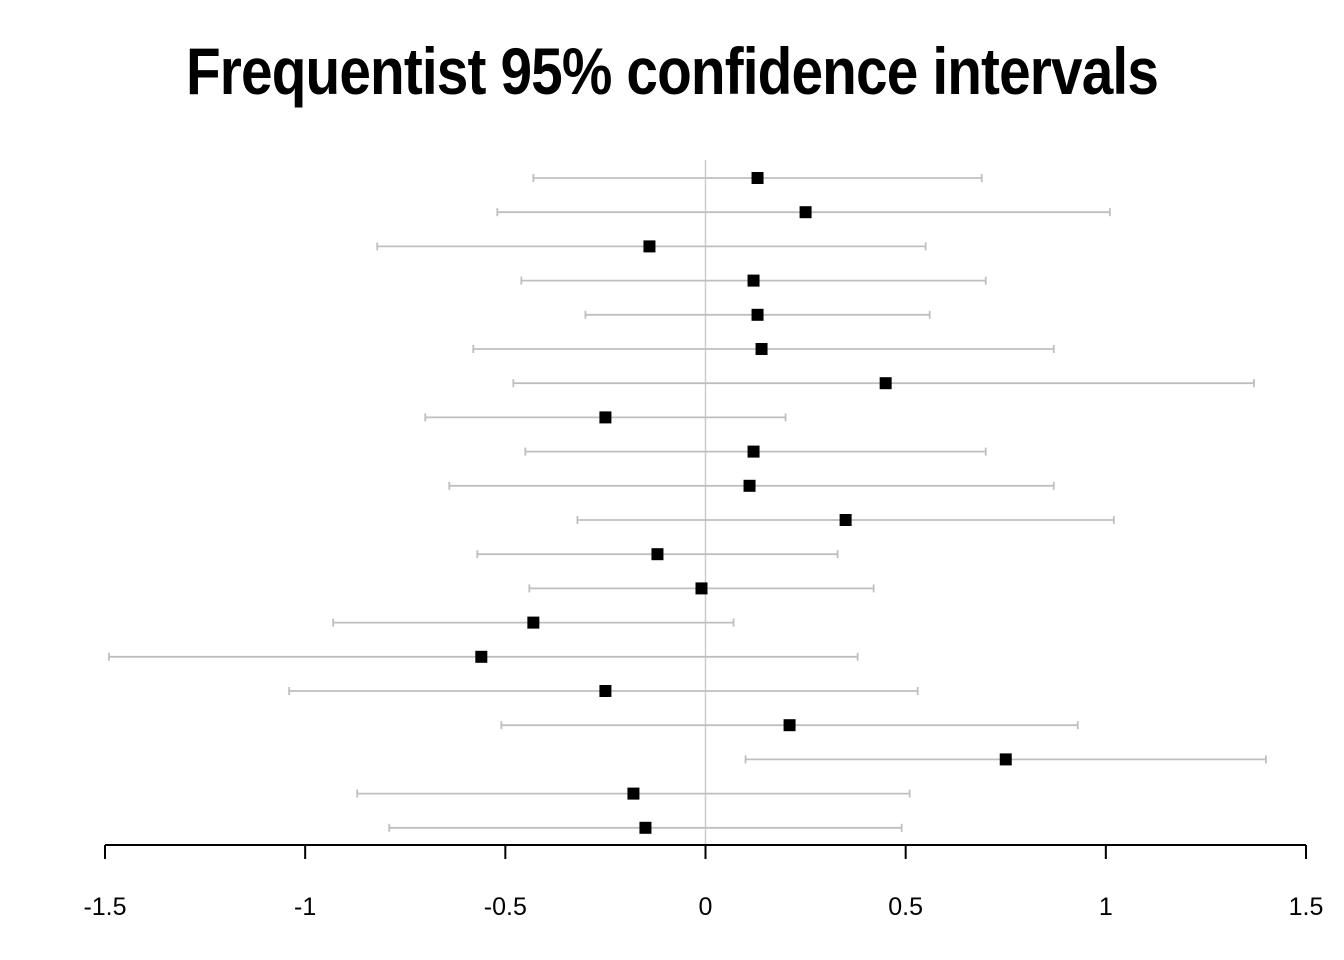 The width and height of the screenshot is (1344, 960). I want to click on x-tick-label: 0, so click(706, 907).